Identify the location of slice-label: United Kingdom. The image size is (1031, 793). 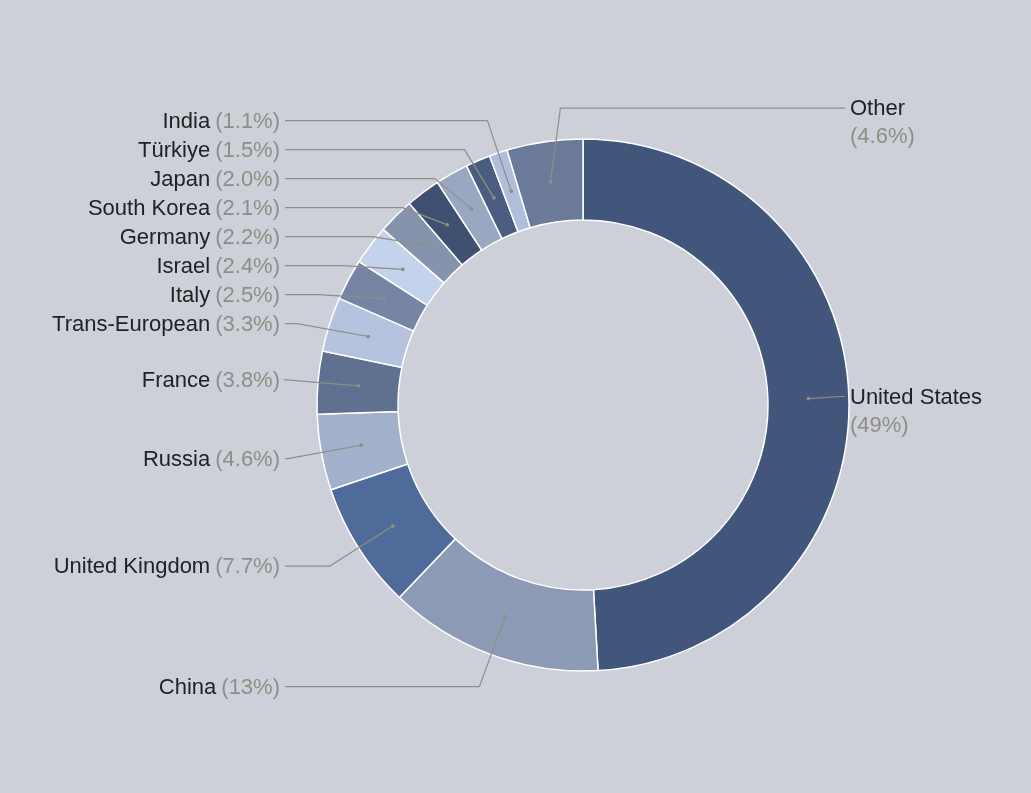
(132, 566).